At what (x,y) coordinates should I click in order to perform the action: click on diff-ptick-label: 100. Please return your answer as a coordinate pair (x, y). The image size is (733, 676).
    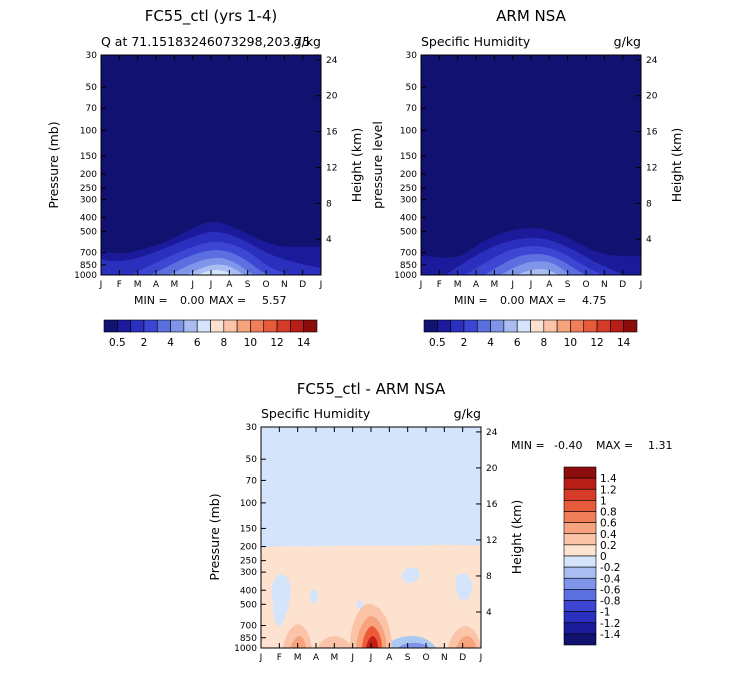
    Looking at the image, I should click on (248, 504).